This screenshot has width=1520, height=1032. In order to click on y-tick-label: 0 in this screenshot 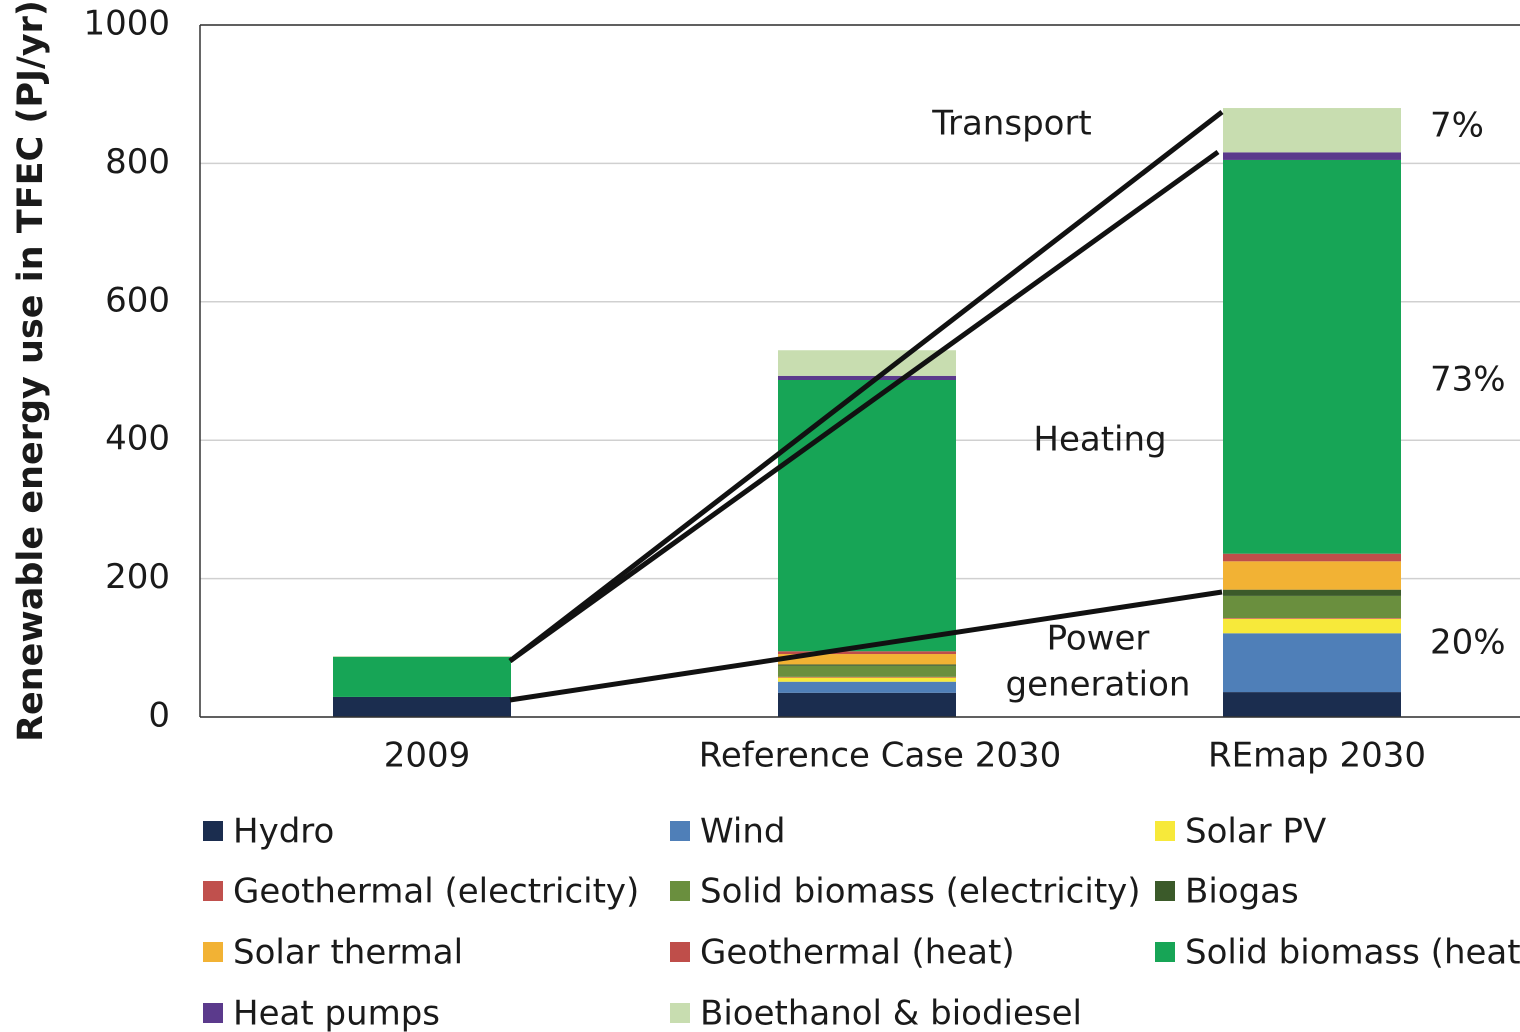, I will do `click(159, 716)`.